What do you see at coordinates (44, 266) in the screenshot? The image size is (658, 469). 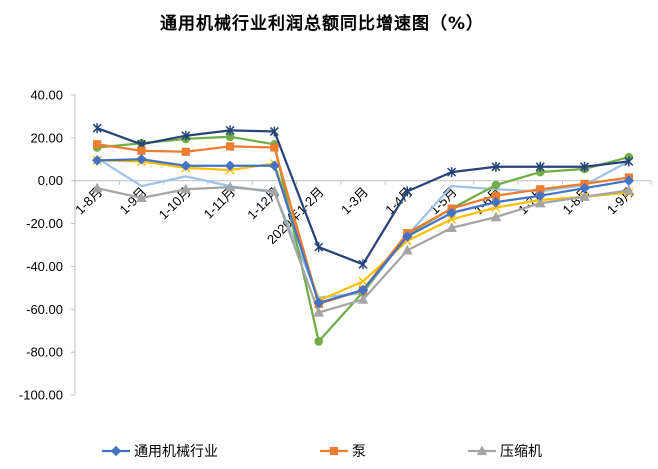 I see `y-tick-label: -40.00` at bounding box center [44, 266].